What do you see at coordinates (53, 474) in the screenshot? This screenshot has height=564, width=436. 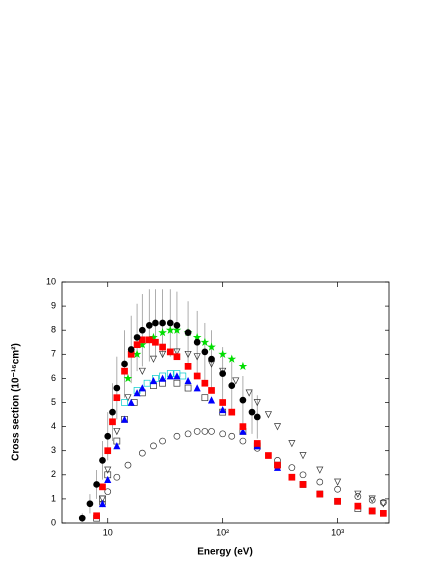 I see `y-tick-label: 2` at bounding box center [53, 474].